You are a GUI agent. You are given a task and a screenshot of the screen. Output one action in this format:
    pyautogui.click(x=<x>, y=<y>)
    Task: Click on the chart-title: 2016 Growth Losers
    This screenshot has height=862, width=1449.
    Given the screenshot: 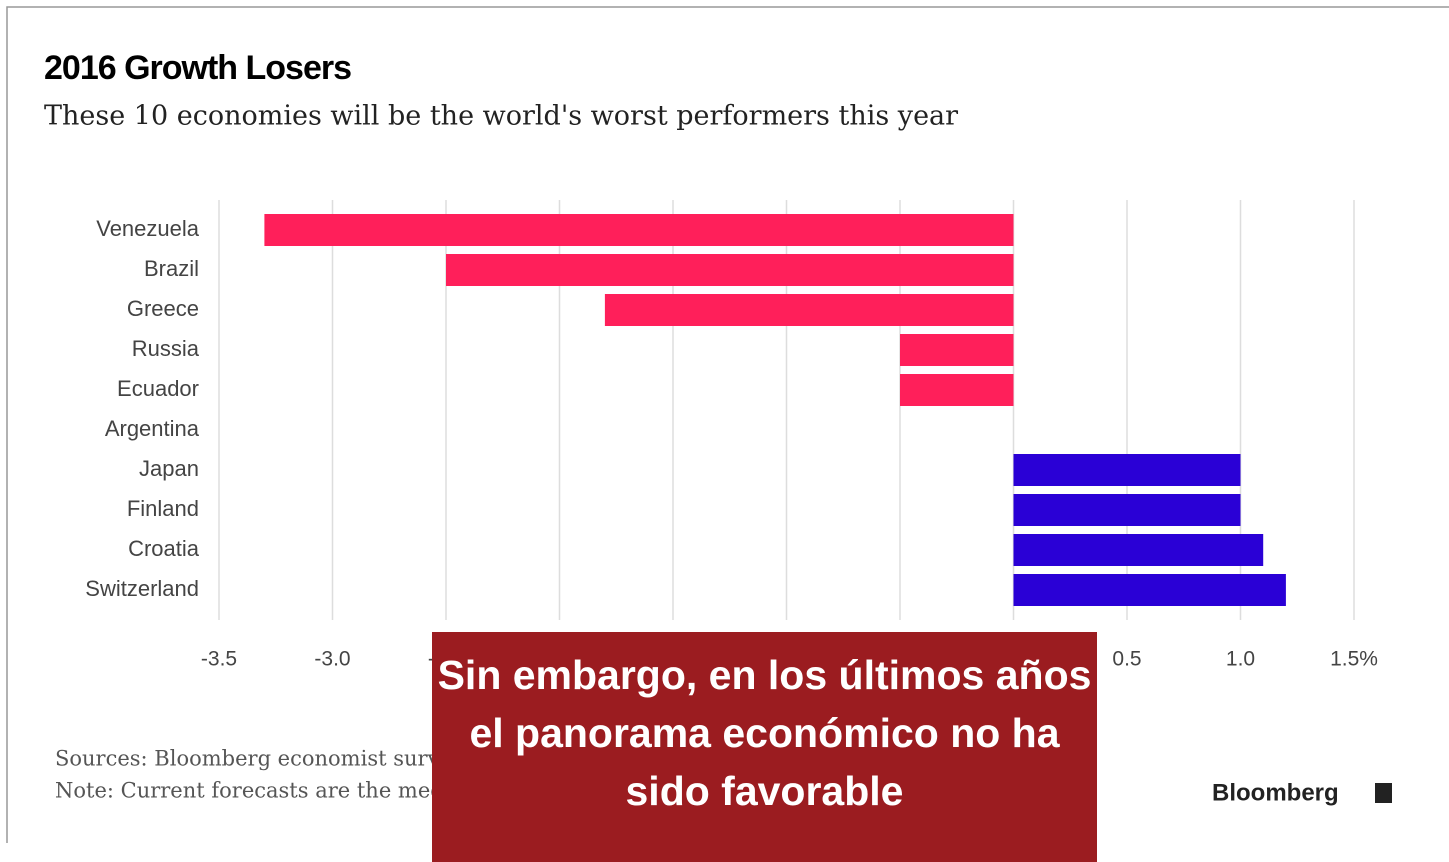 What is the action you would take?
    pyautogui.click(x=197, y=68)
    